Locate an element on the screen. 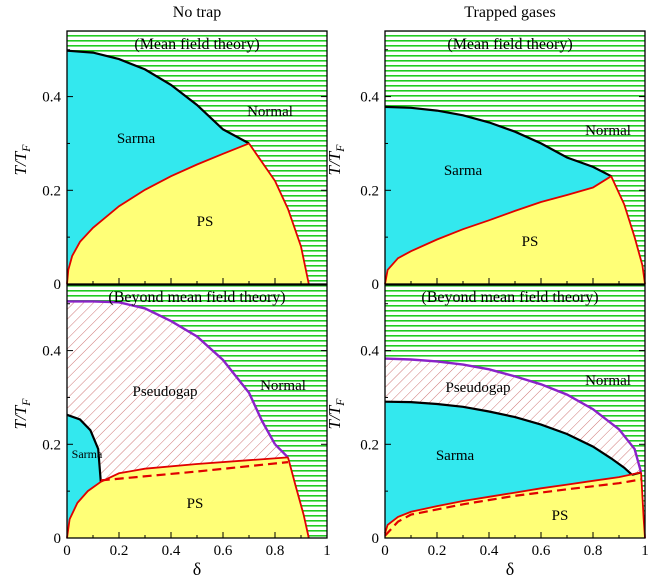 The width and height of the screenshot is (670, 580). boundary-pseudogap-ps is located at coordinates (194, 469).